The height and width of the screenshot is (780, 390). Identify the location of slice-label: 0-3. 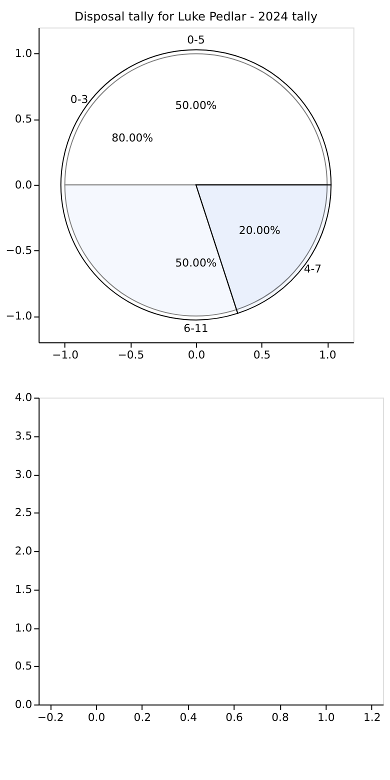
(79, 99).